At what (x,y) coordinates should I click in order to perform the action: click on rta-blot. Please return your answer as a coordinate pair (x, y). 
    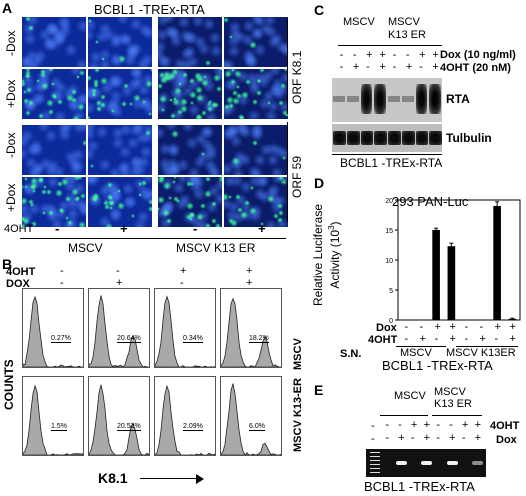
    Looking at the image, I should click on (387, 100).